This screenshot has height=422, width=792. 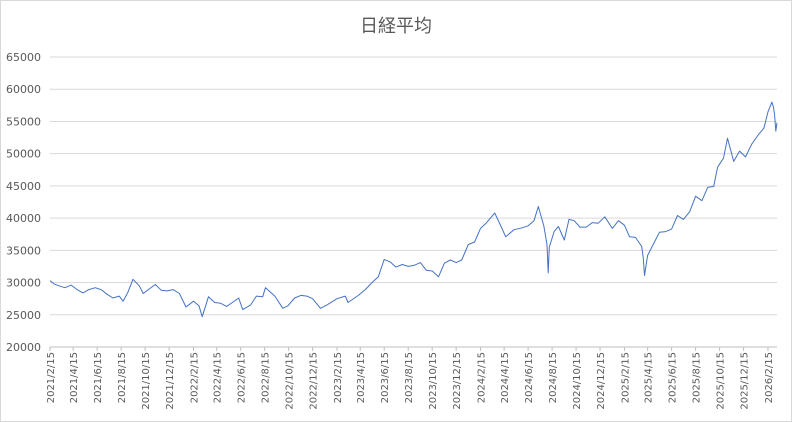 I want to click on x-tick-label: 2023/8/15, so click(x=409, y=377).